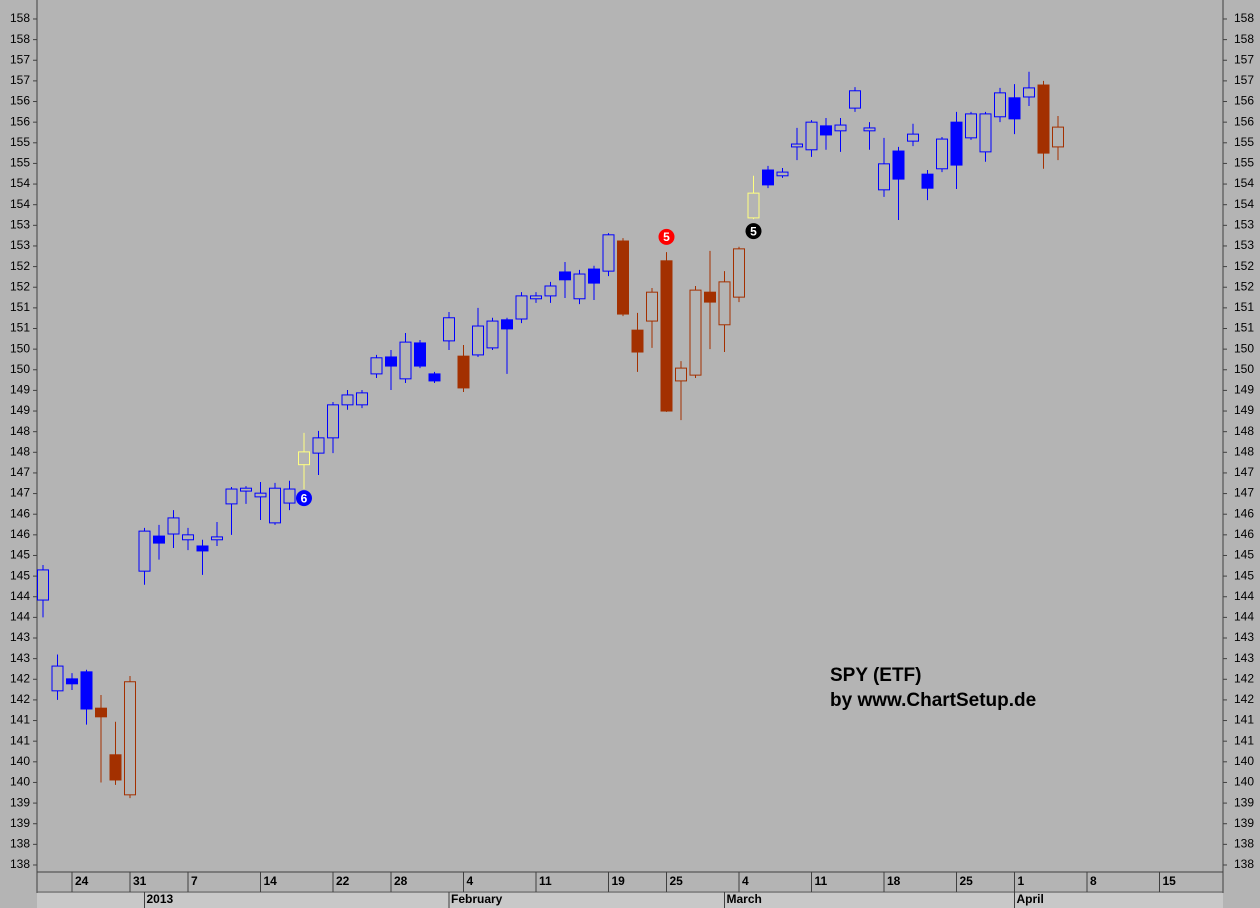 The width and height of the screenshot is (1260, 908). I want to click on y-tick-label: 140, so click(20, 782).